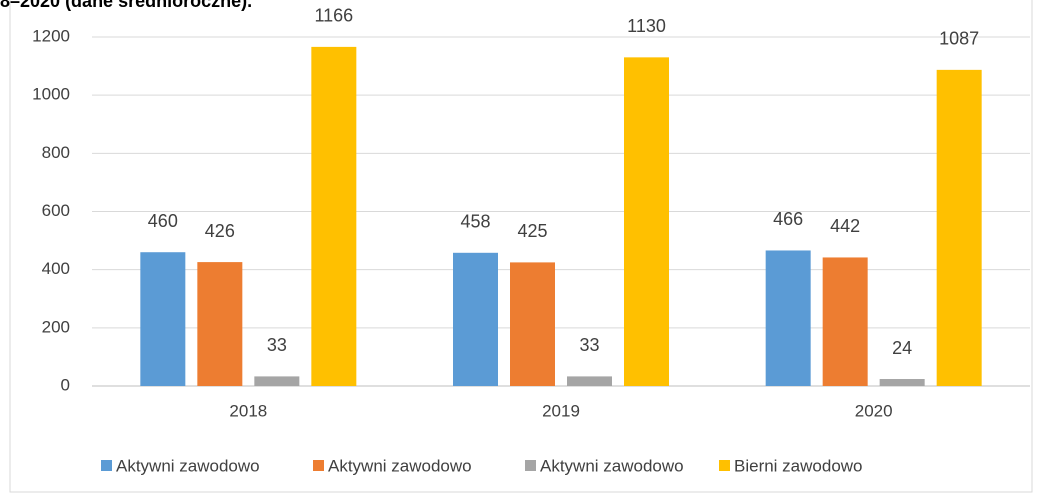 This screenshot has height=496, width=1043. Describe the element at coordinates (163, 221) in the screenshot. I see `data-label: 460` at that location.